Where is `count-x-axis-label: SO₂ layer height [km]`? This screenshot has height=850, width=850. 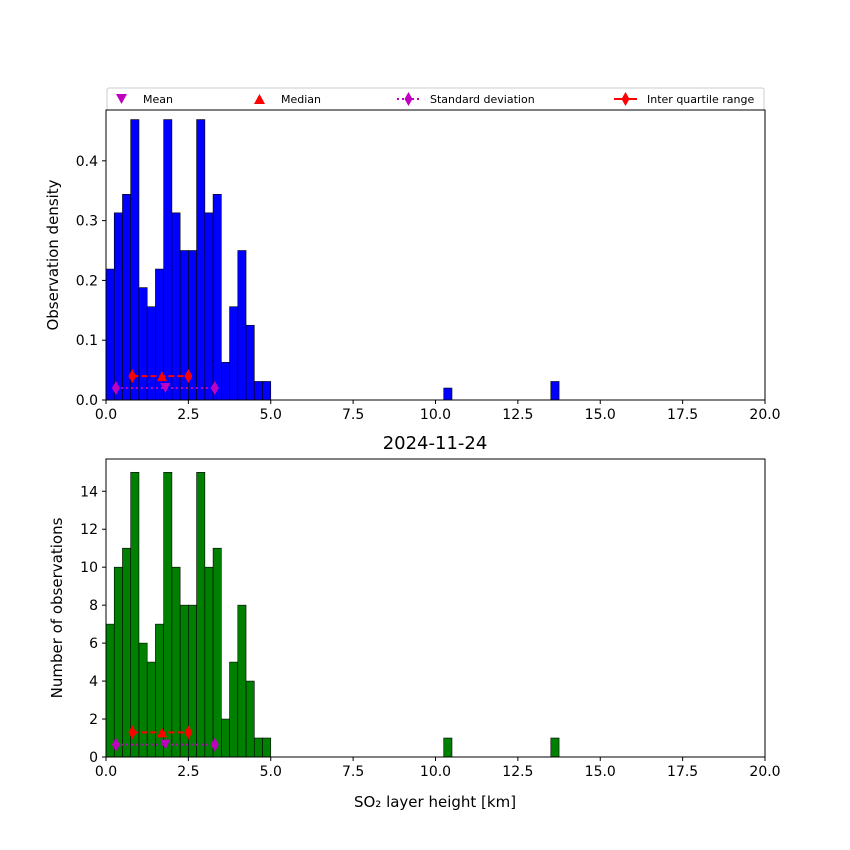 count-x-axis-label: SO₂ layer height [km] is located at coordinates (435, 802).